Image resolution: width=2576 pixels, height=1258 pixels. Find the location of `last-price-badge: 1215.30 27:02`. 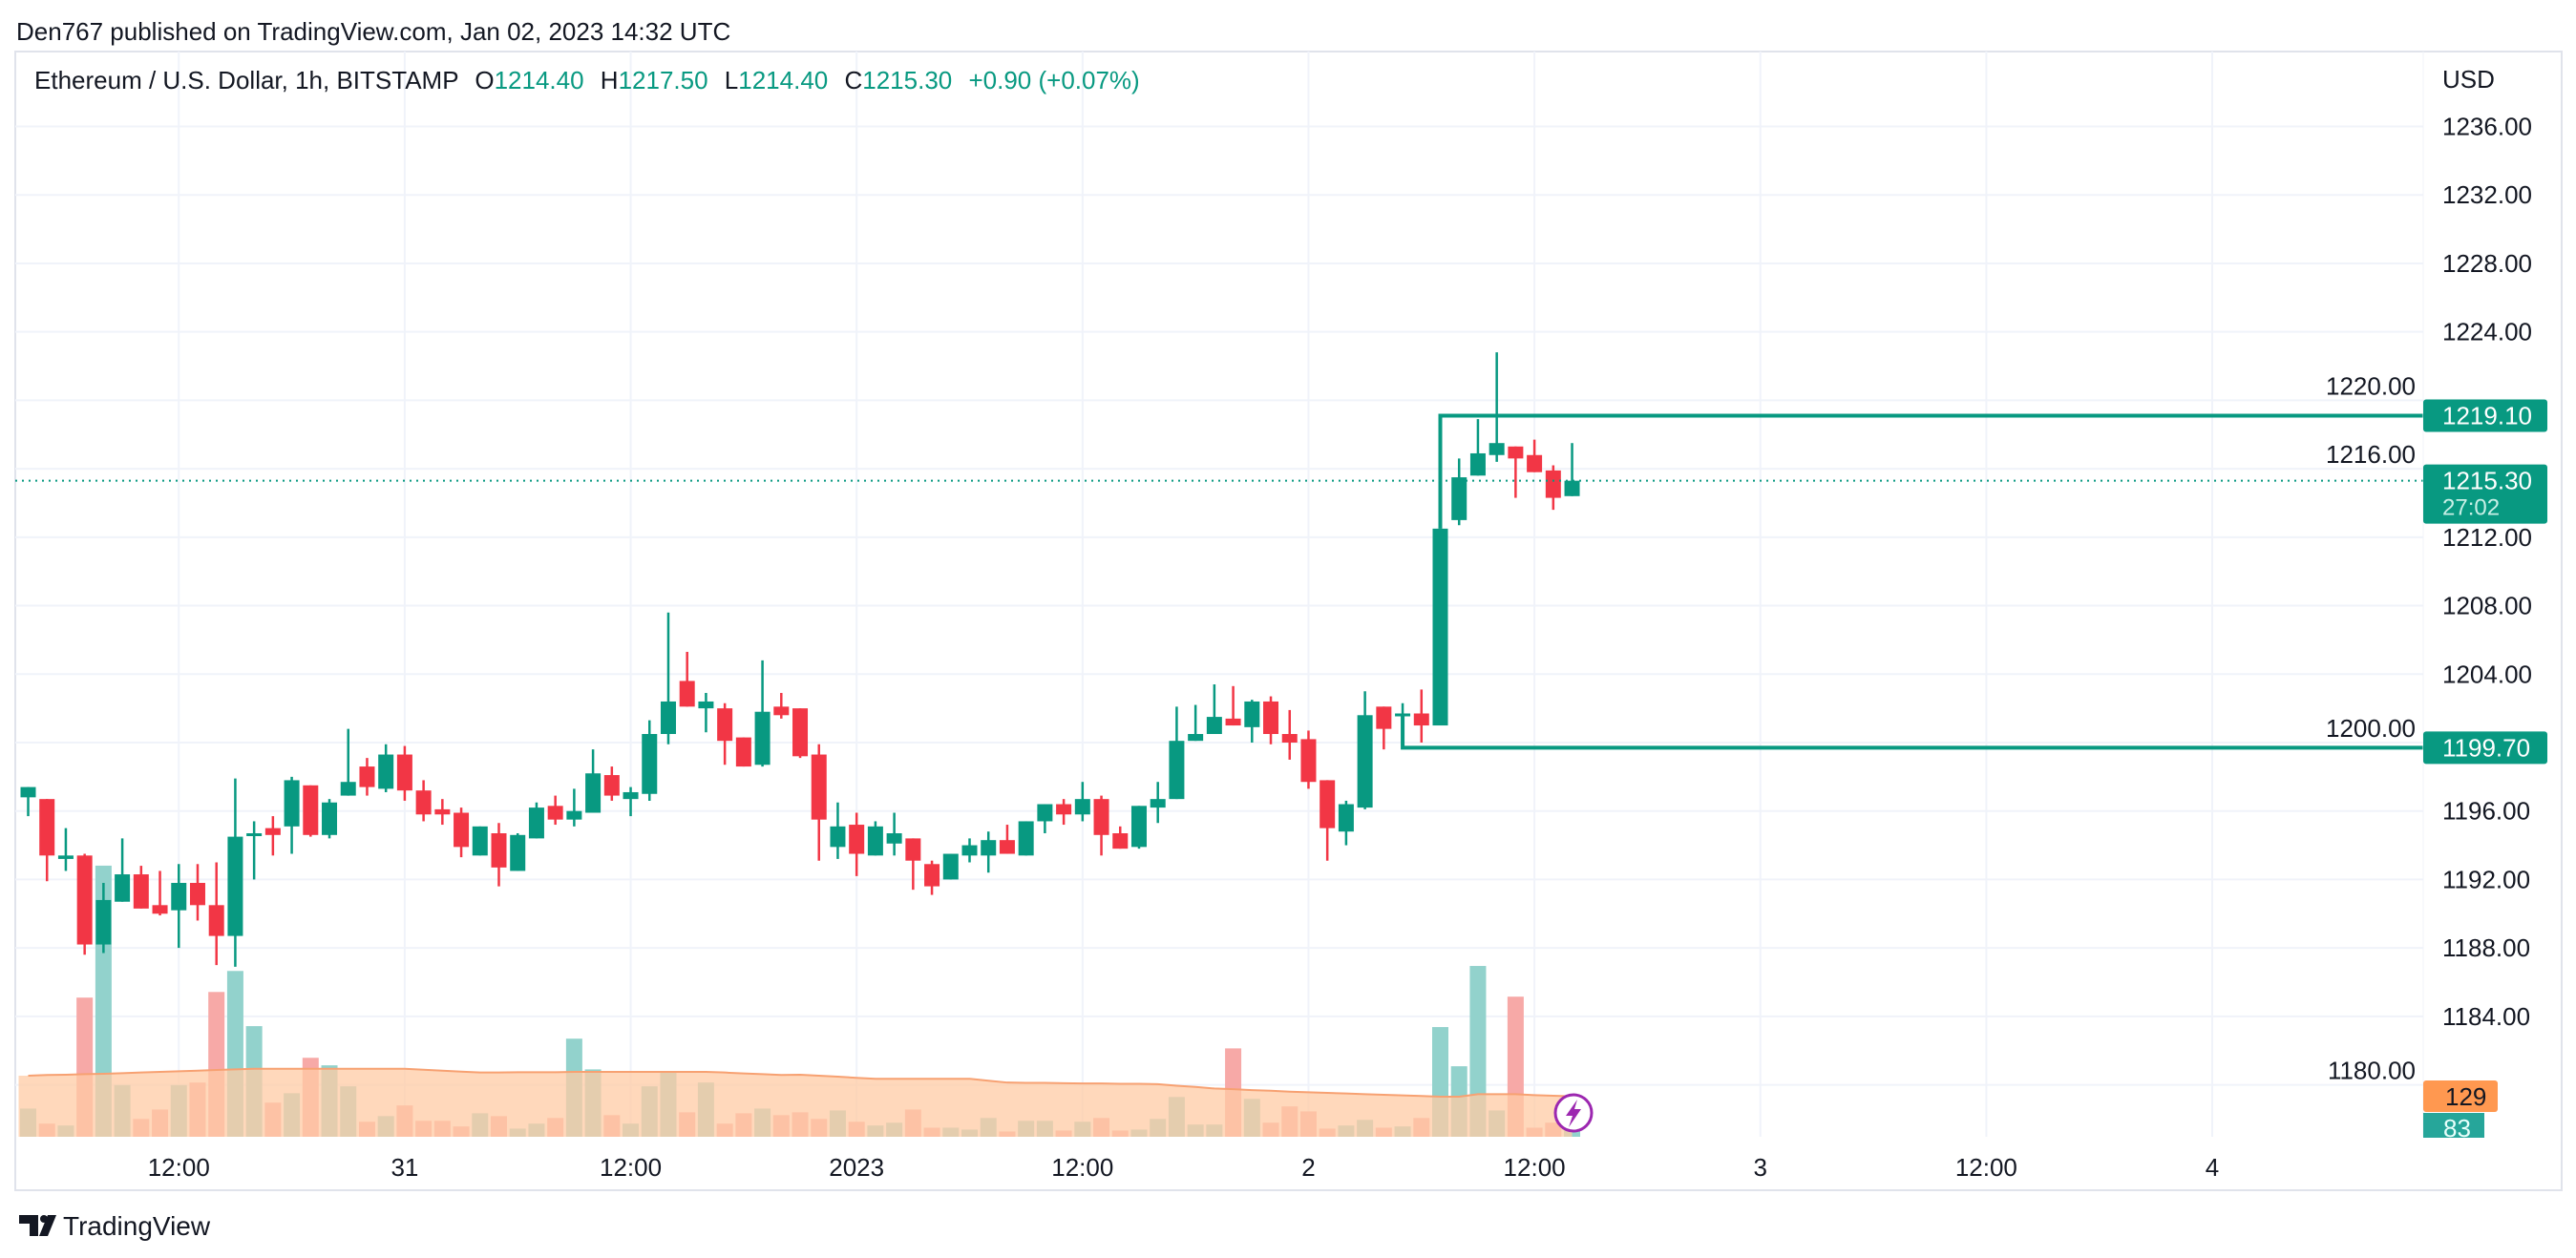

last-price-badge: 1215.30 27:02 is located at coordinates (2485, 494).